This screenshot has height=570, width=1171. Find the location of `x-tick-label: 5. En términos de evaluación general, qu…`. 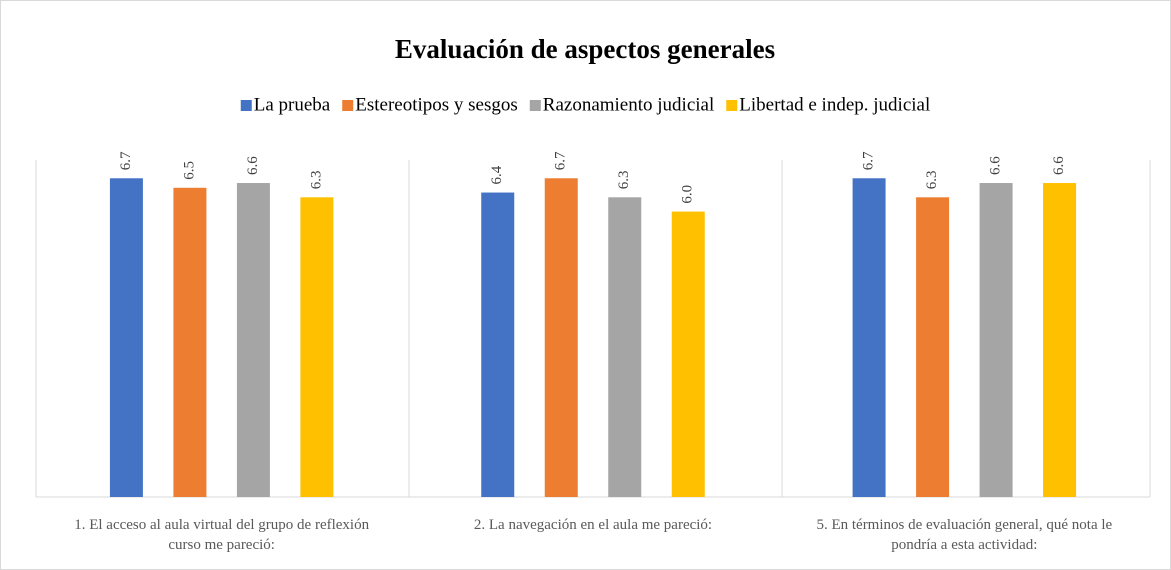

x-tick-label: 5. En términos de evaluación general, qu… is located at coordinates (964, 535).